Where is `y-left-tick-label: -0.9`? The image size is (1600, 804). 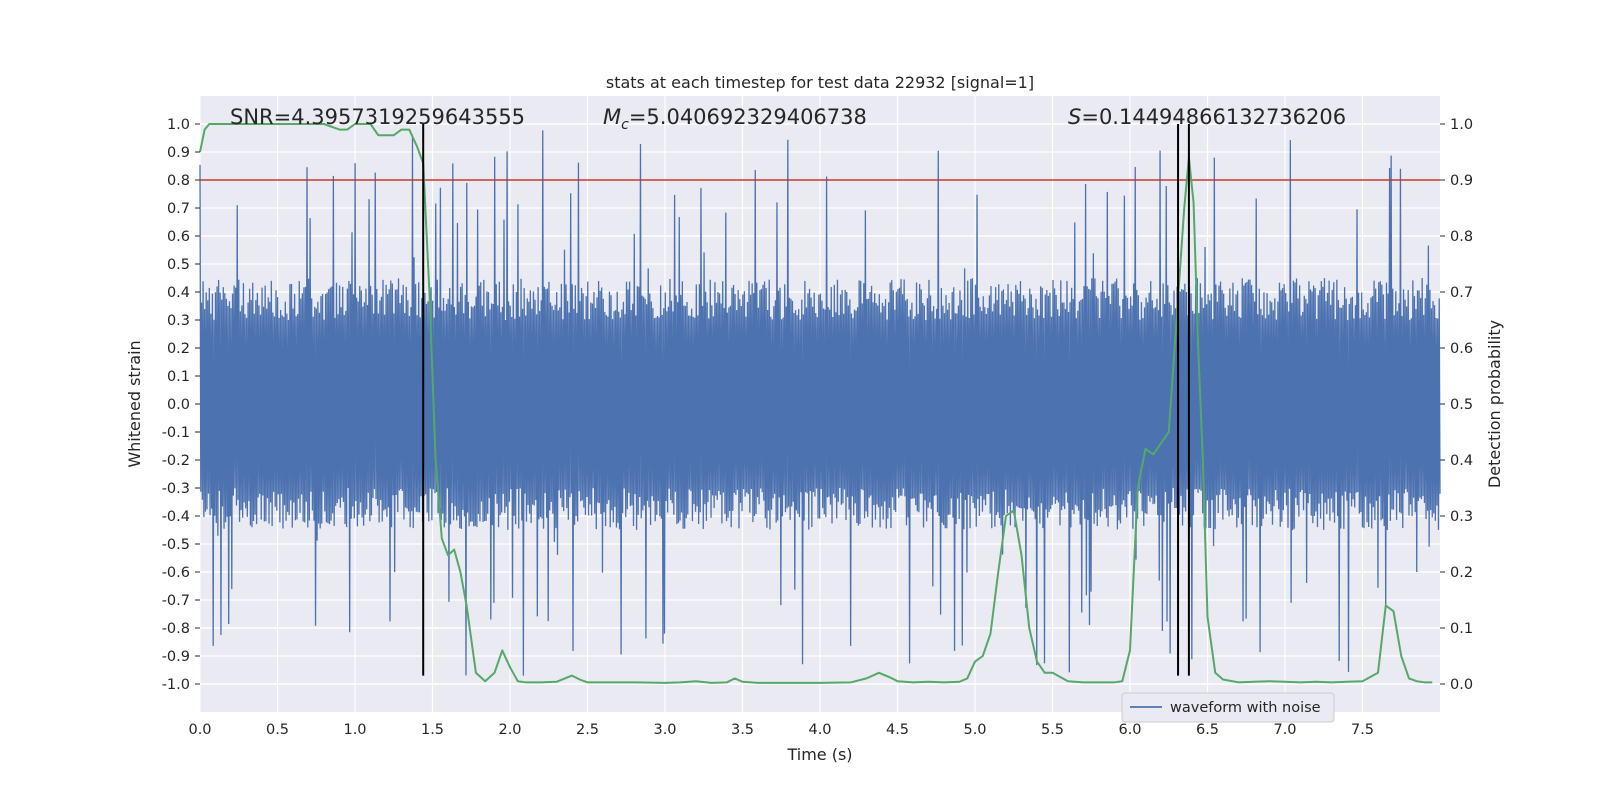 y-left-tick-label: -0.9 is located at coordinates (176, 657).